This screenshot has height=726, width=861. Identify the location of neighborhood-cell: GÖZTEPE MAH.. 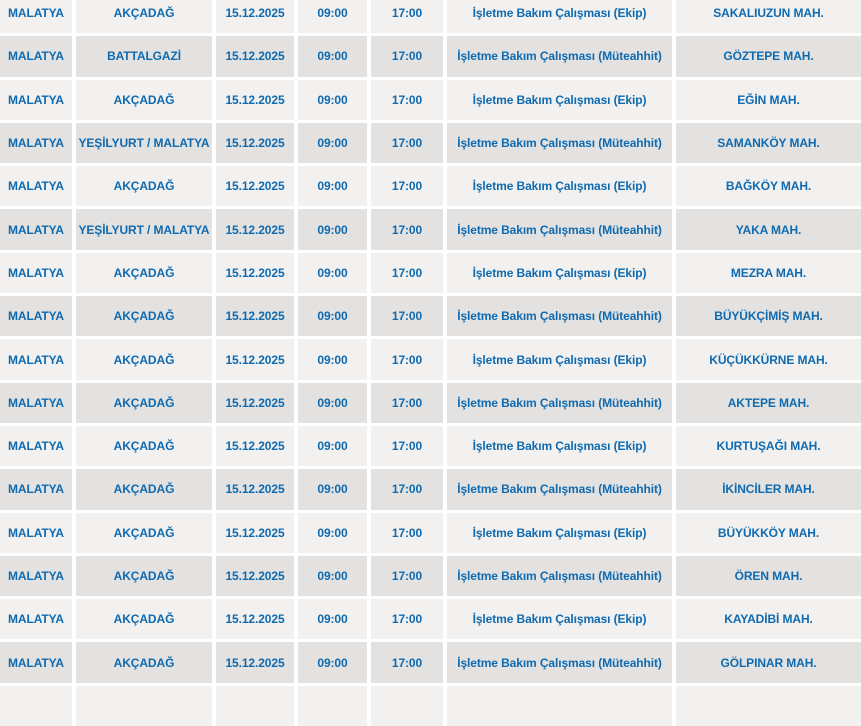
(766, 56).